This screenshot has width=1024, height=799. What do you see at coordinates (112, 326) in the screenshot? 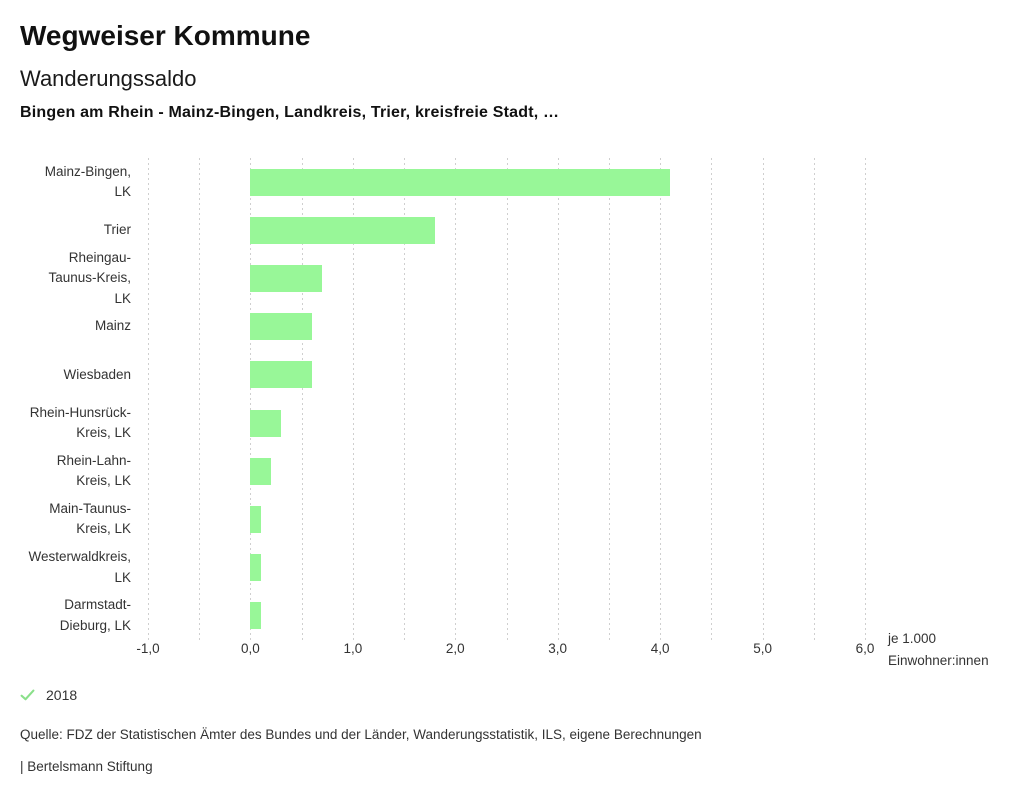
I see `category-label-mainz: Mainz` at bounding box center [112, 326].